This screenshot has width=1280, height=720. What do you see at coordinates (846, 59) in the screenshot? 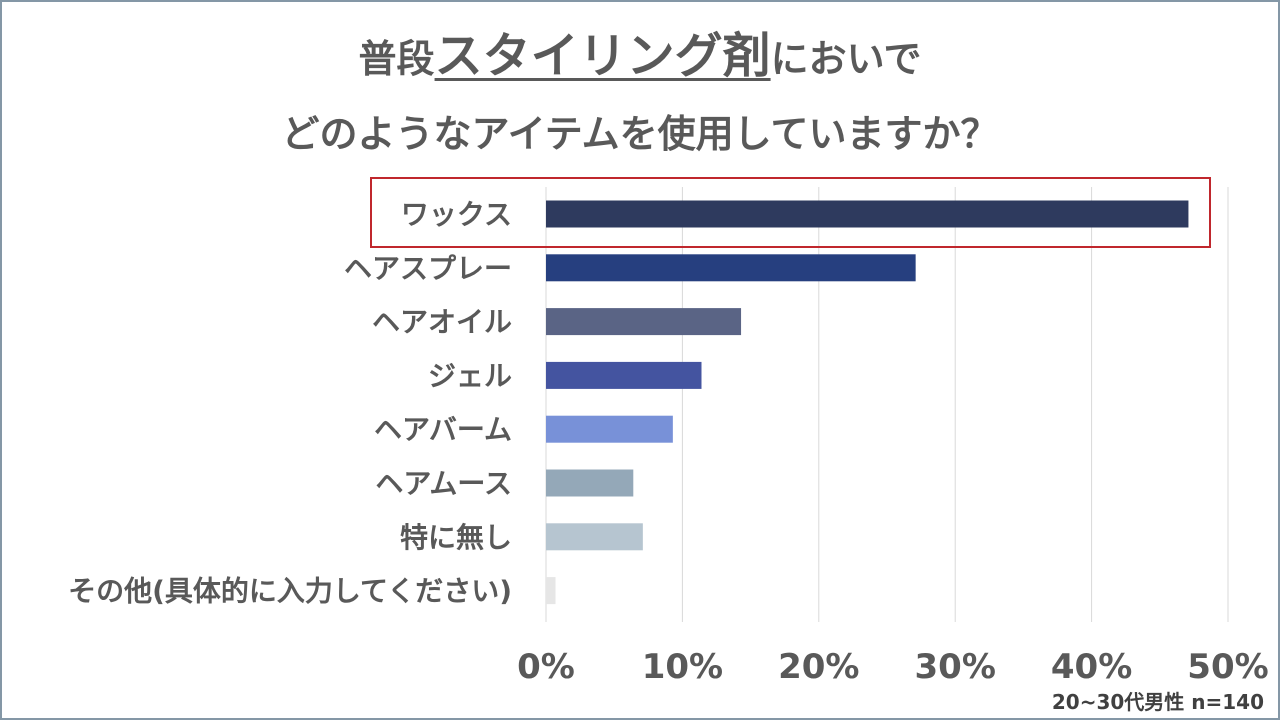
I see `title-suffix: においで` at bounding box center [846, 59].